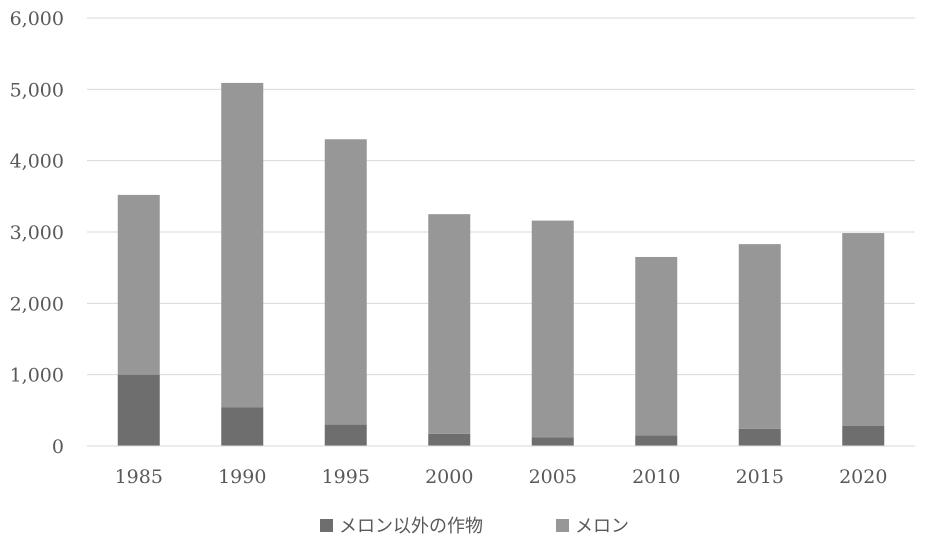 The height and width of the screenshot is (544, 929). What do you see at coordinates (37, 90) in the screenshot?
I see `y-tick-label: 5,000` at bounding box center [37, 90].